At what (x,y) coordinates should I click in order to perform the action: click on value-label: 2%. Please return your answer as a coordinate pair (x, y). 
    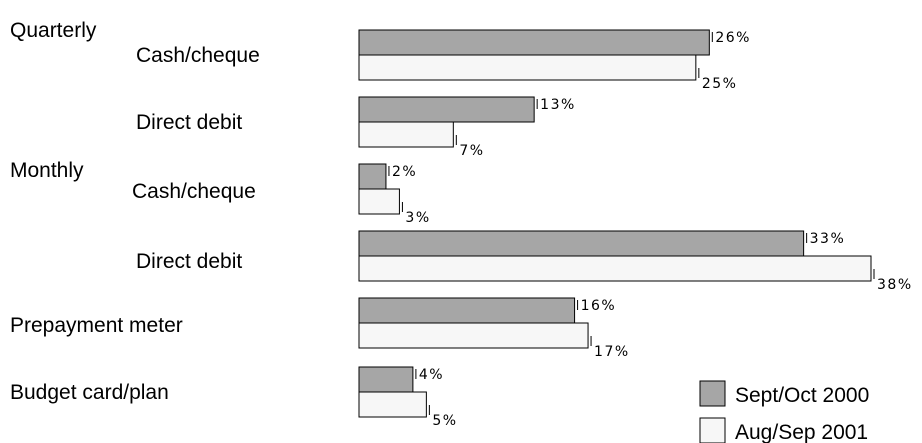
    Looking at the image, I should click on (404, 172).